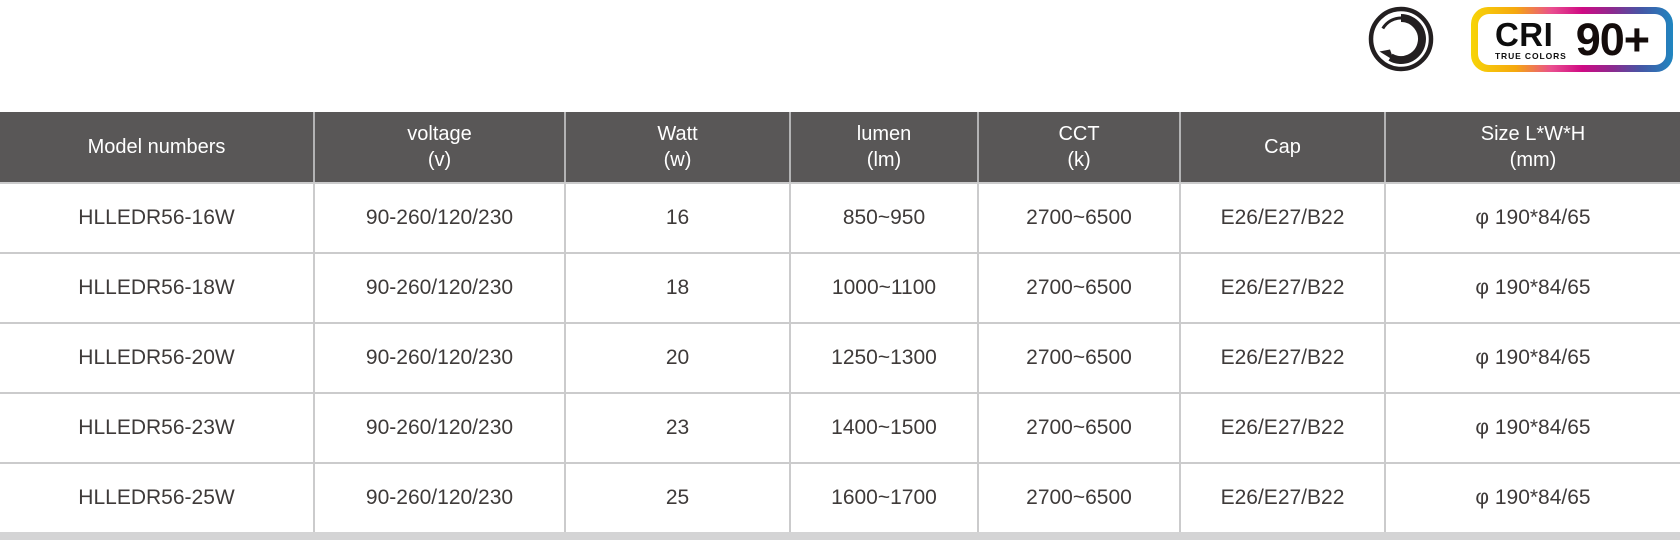  Describe the element at coordinates (883, 498) in the screenshot. I see `cell-lumen: 1600~1700` at that location.